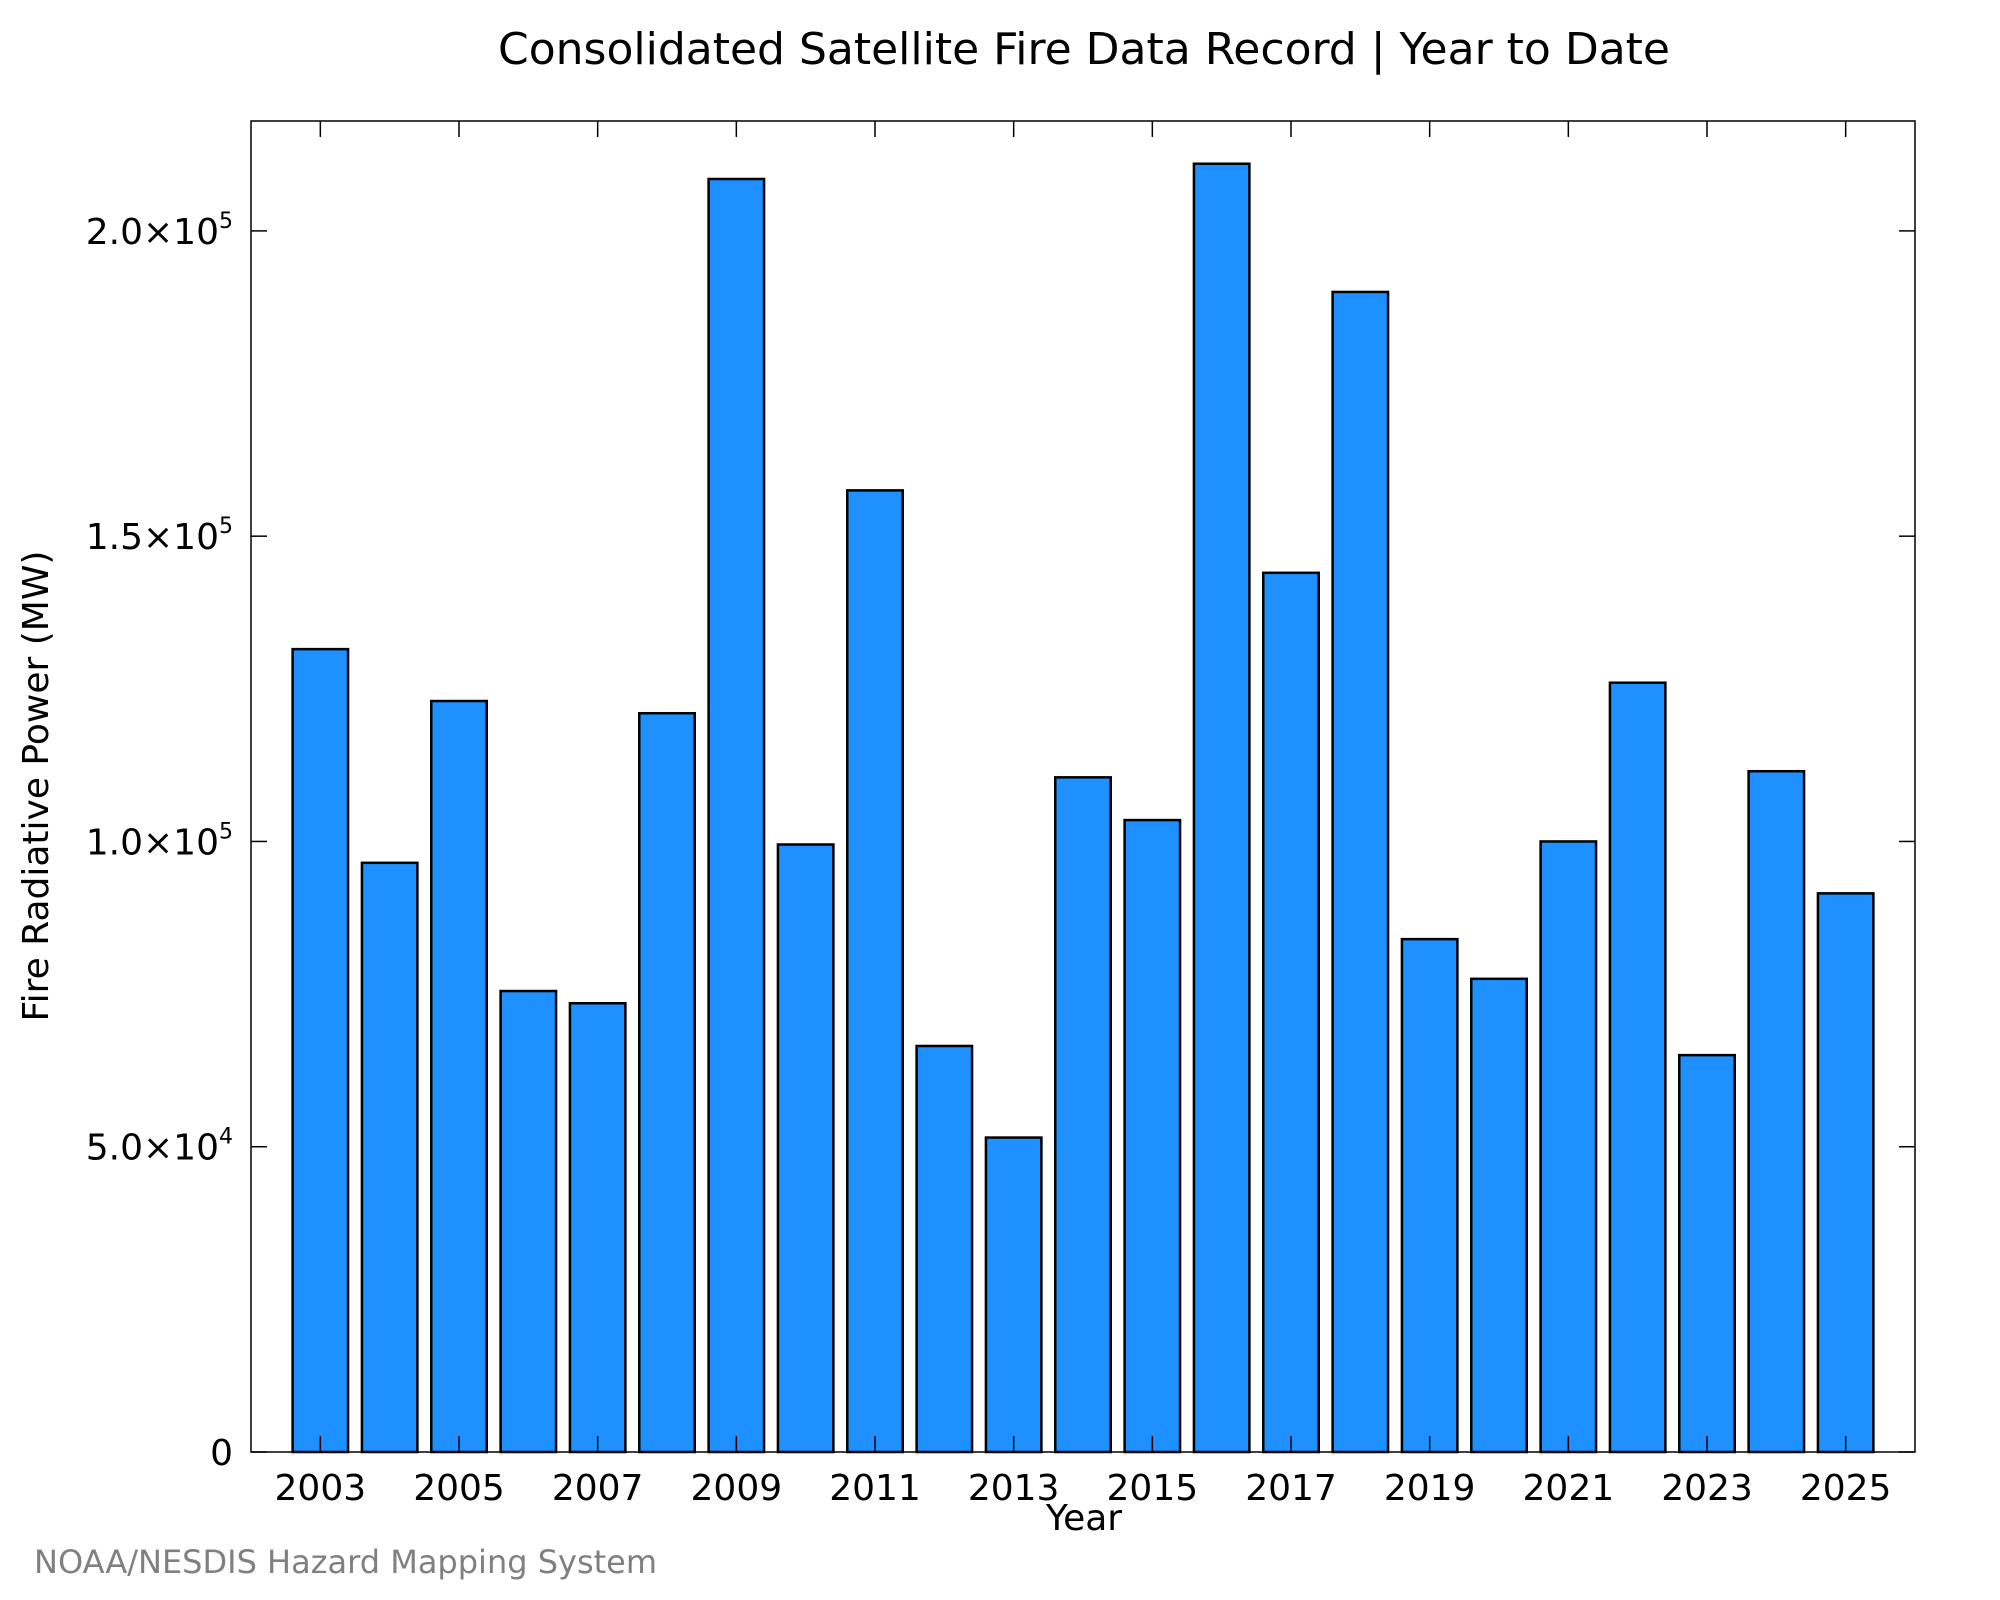  Describe the element at coordinates (321, 1488) in the screenshot. I see `x-tick-label: 2003` at that location.